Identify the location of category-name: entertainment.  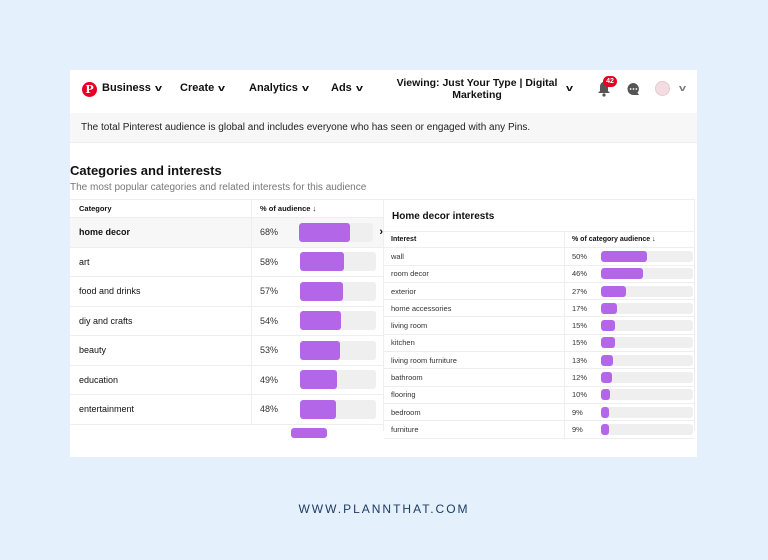
(161, 409).